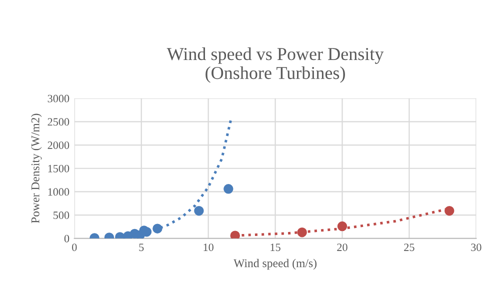 Image resolution: width=496 pixels, height=298 pixels. What do you see at coordinates (275, 264) in the screenshot?
I see `x-axis-title: Wind speed (m/s)` at bounding box center [275, 264].